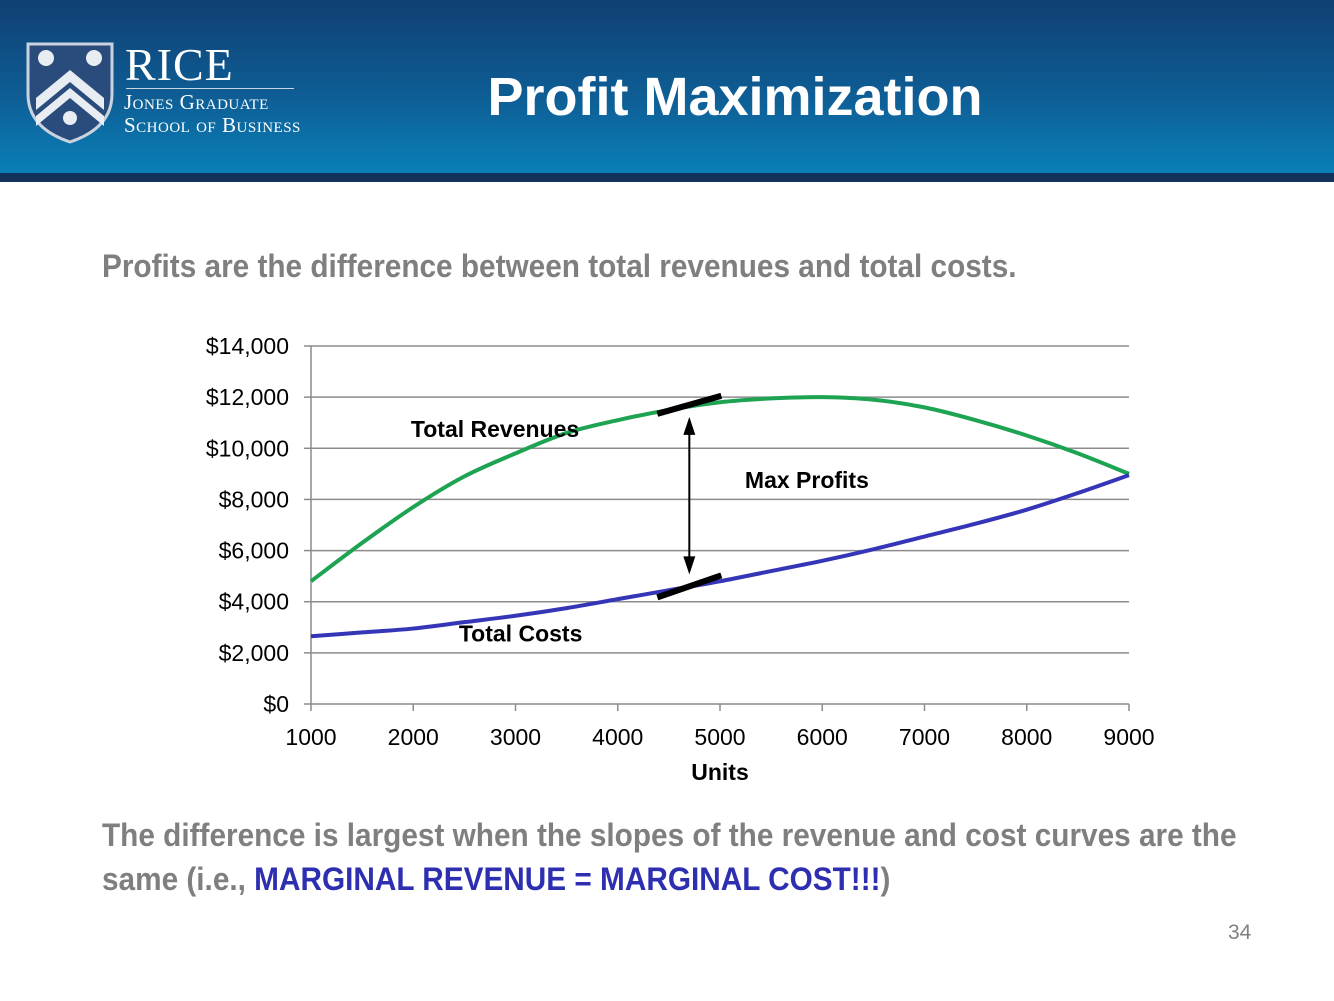 This screenshot has height=1001, width=1334. I want to click on x-tick-label: 1000, so click(310, 737).